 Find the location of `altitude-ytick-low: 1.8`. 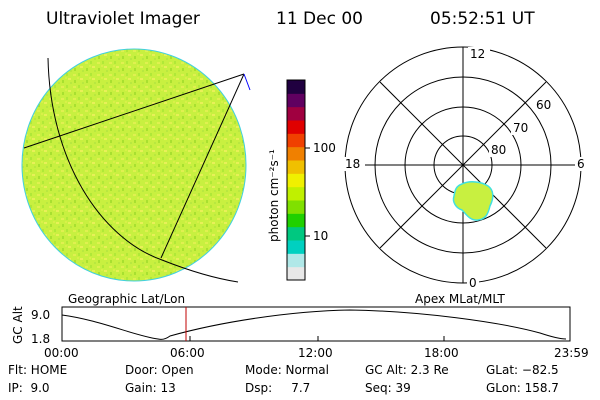

altitude-ytick-low: 1.8 is located at coordinates (40, 339).